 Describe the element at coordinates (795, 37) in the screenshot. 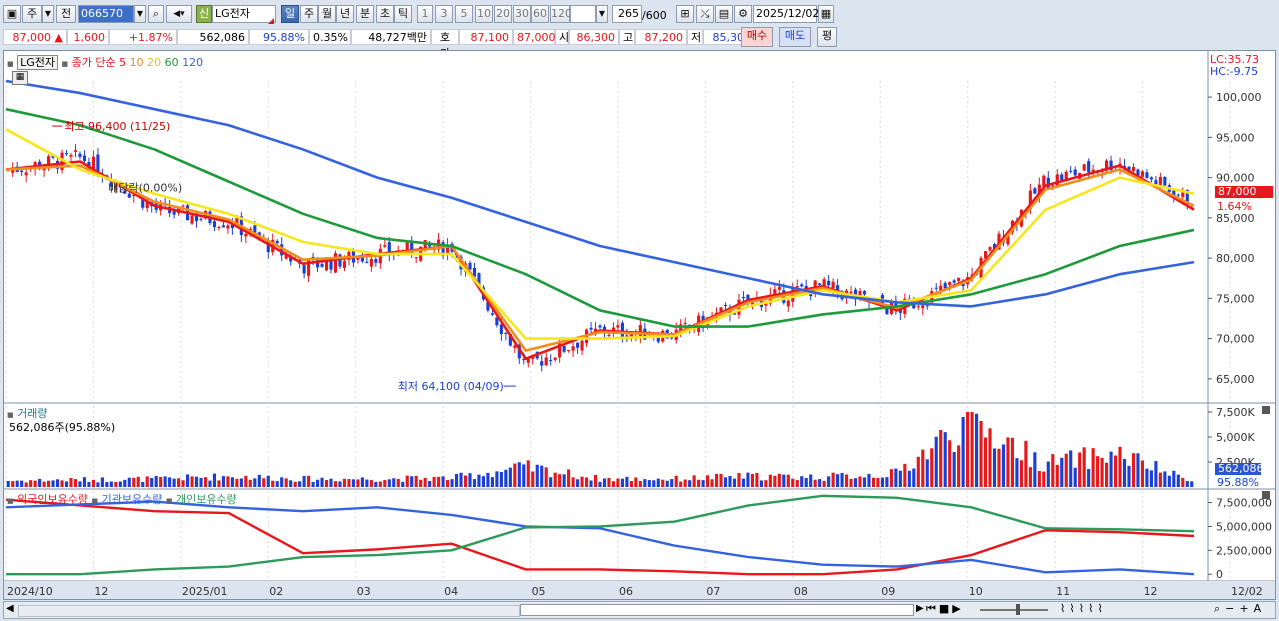

I see `sell-button: 매도` at that location.